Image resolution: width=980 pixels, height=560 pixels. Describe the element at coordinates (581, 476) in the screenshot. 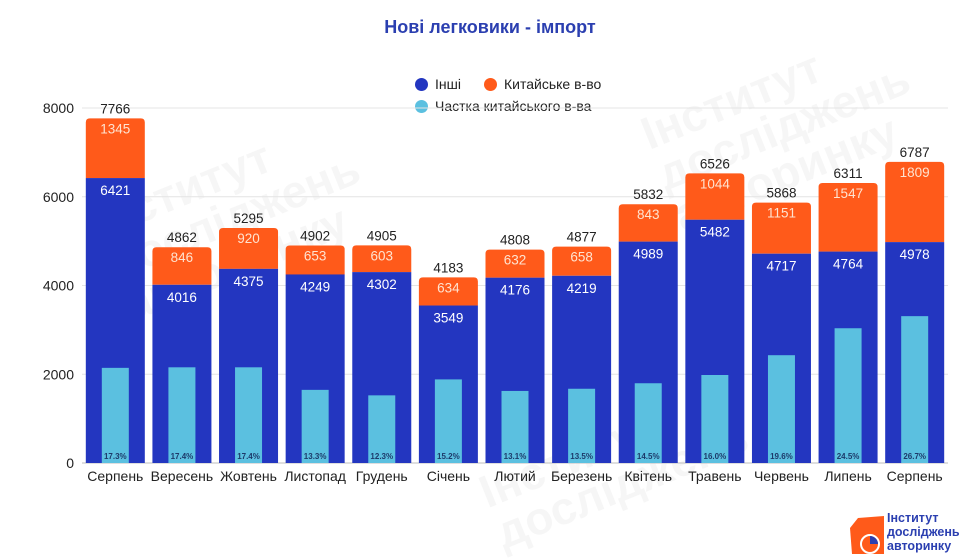

I see `x-tick-label: Березень` at that location.